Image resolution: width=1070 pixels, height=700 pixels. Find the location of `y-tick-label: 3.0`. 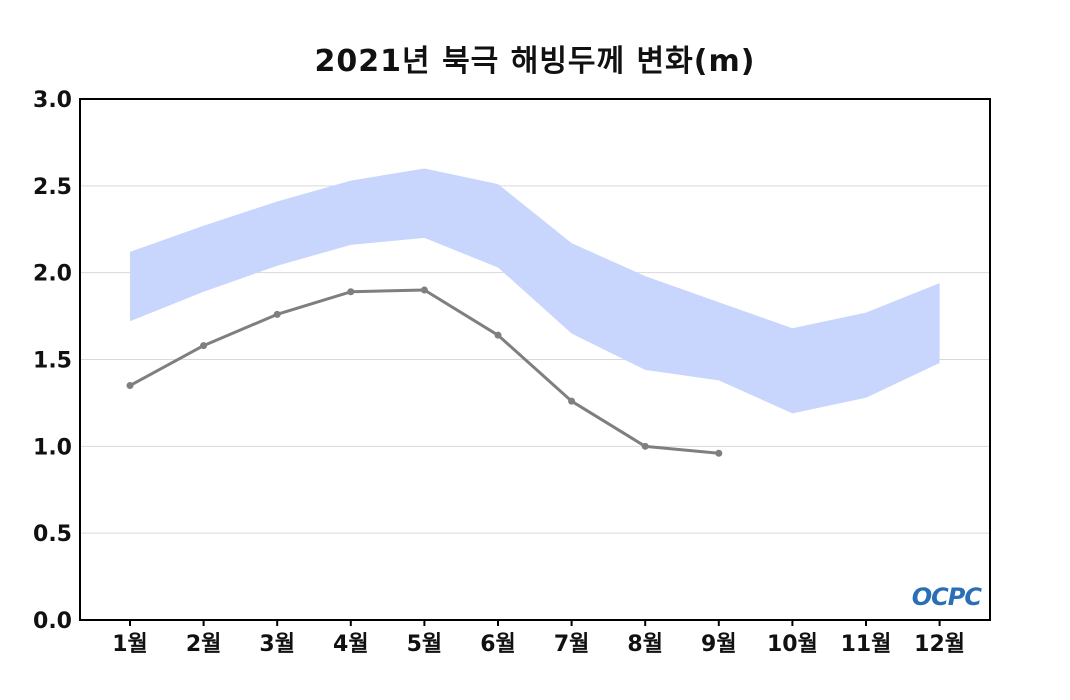

y-tick-label: 3.0 is located at coordinates (52, 100).